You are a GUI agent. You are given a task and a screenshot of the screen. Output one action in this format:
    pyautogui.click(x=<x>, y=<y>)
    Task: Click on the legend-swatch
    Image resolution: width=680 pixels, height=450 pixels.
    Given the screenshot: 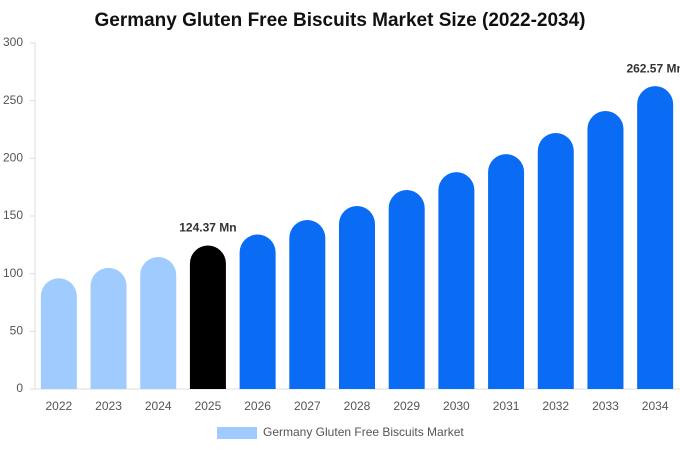 What is the action you would take?
    pyautogui.click(x=237, y=433)
    